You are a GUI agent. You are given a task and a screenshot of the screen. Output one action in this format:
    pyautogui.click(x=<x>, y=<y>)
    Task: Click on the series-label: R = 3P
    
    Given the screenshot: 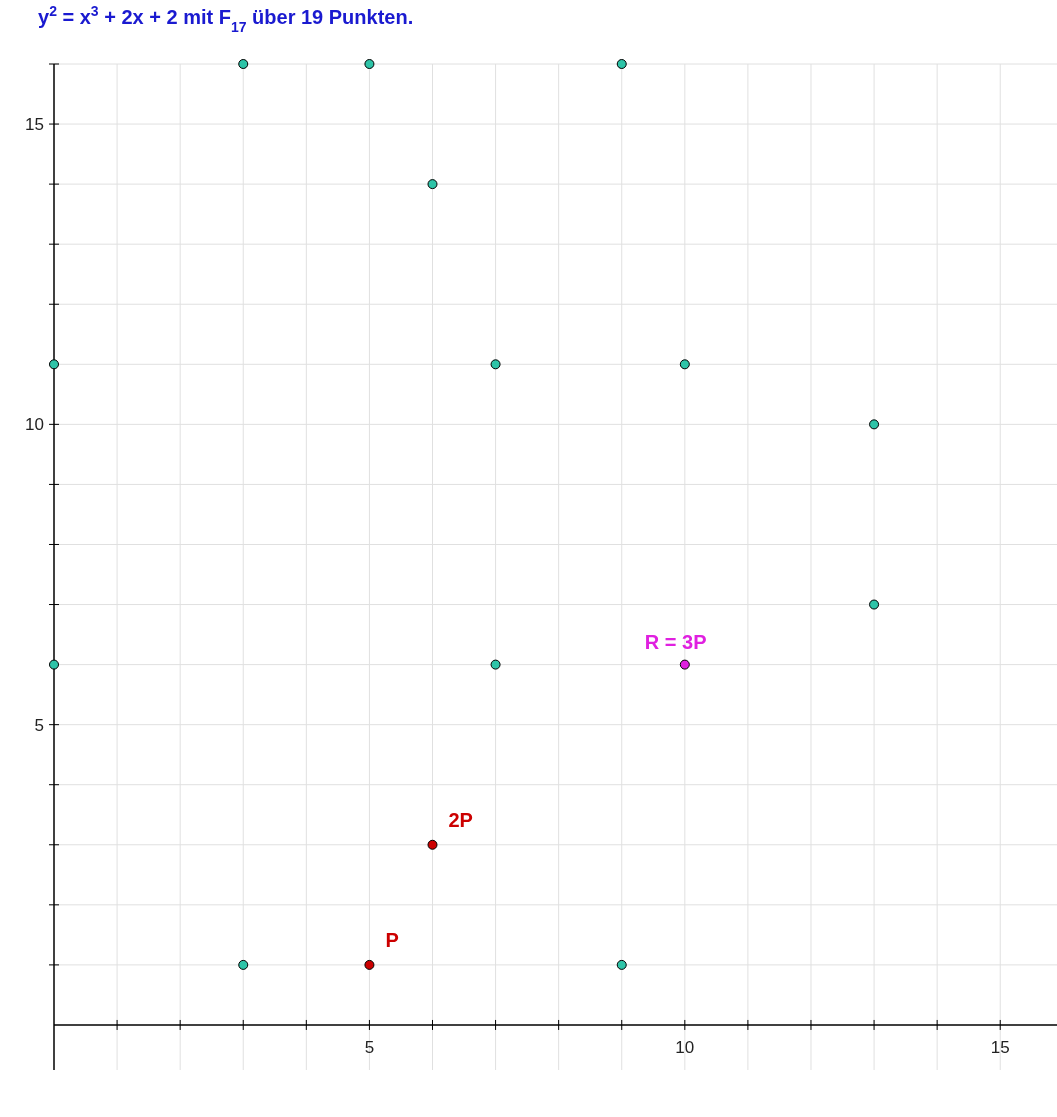 What is the action you would take?
    pyautogui.click(x=675, y=641)
    